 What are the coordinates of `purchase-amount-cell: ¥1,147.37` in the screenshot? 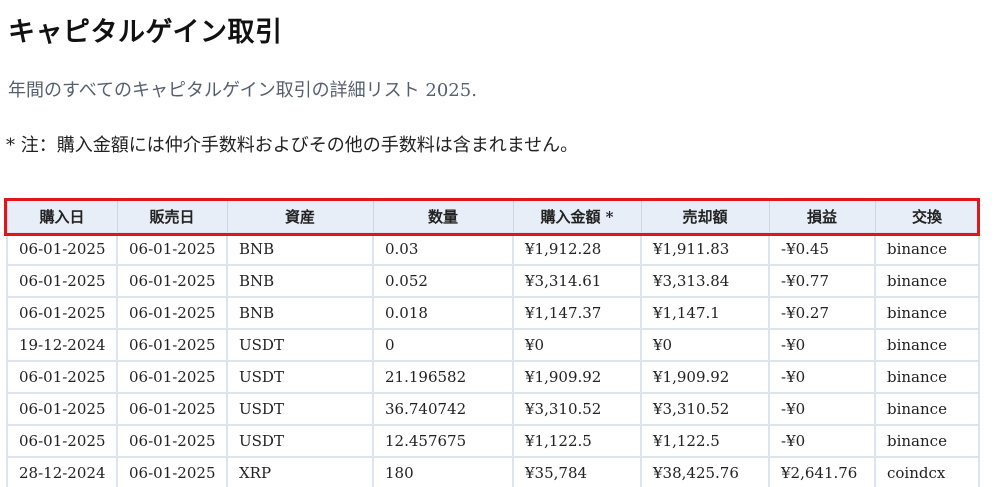 It's located at (577, 312).